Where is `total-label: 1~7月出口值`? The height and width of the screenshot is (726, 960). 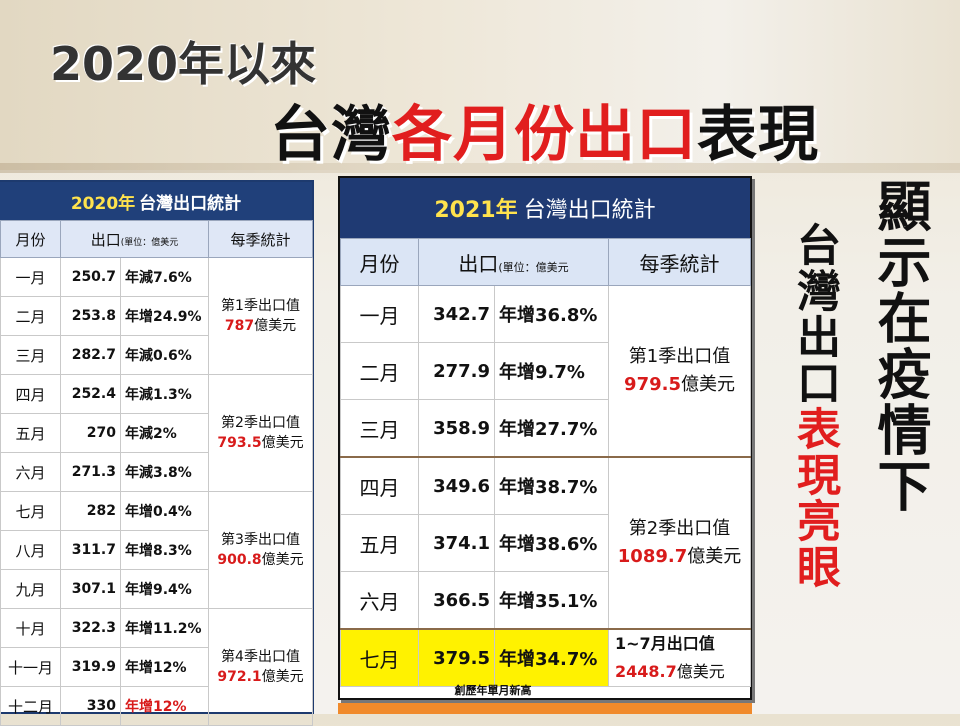 total-label: 1~7月出口值 is located at coordinates (665, 643).